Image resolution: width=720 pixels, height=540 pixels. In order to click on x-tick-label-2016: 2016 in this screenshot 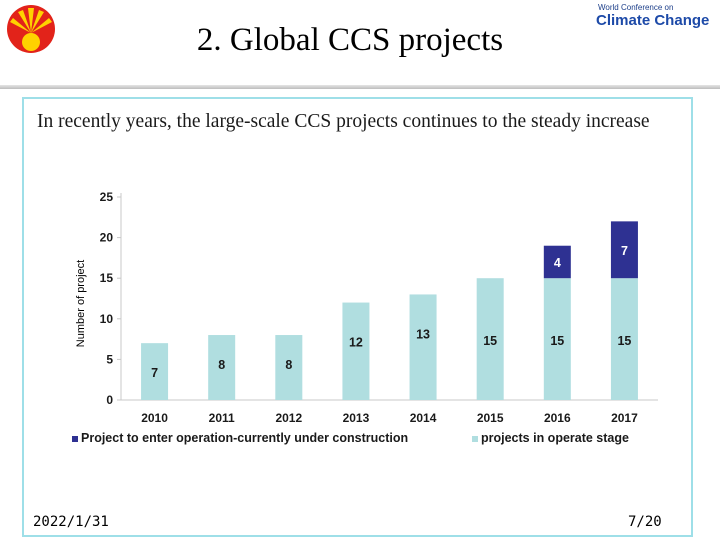, I will do `click(557, 418)`.